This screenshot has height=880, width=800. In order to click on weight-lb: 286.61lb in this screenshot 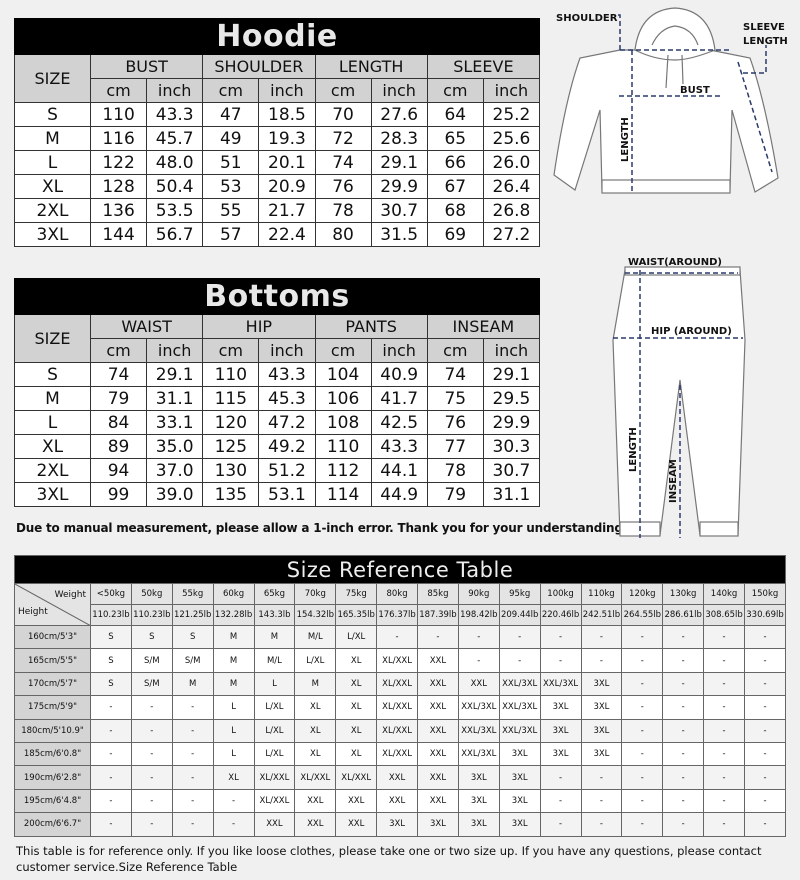, I will do `click(683, 615)`.